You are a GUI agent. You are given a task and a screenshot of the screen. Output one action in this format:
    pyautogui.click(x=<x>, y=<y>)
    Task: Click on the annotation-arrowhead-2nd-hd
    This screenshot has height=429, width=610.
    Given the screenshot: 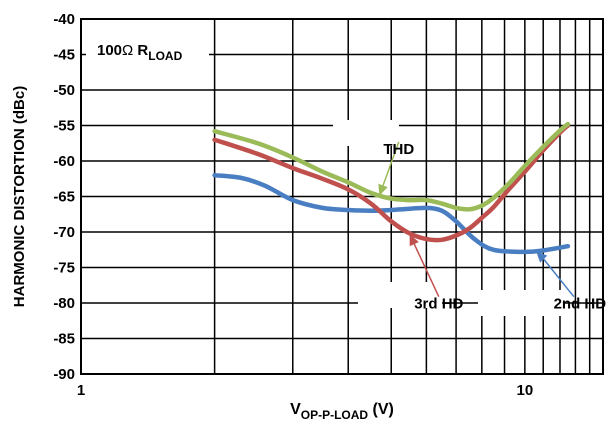 What is the action you would take?
    pyautogui.click(x=542, y=257)
    